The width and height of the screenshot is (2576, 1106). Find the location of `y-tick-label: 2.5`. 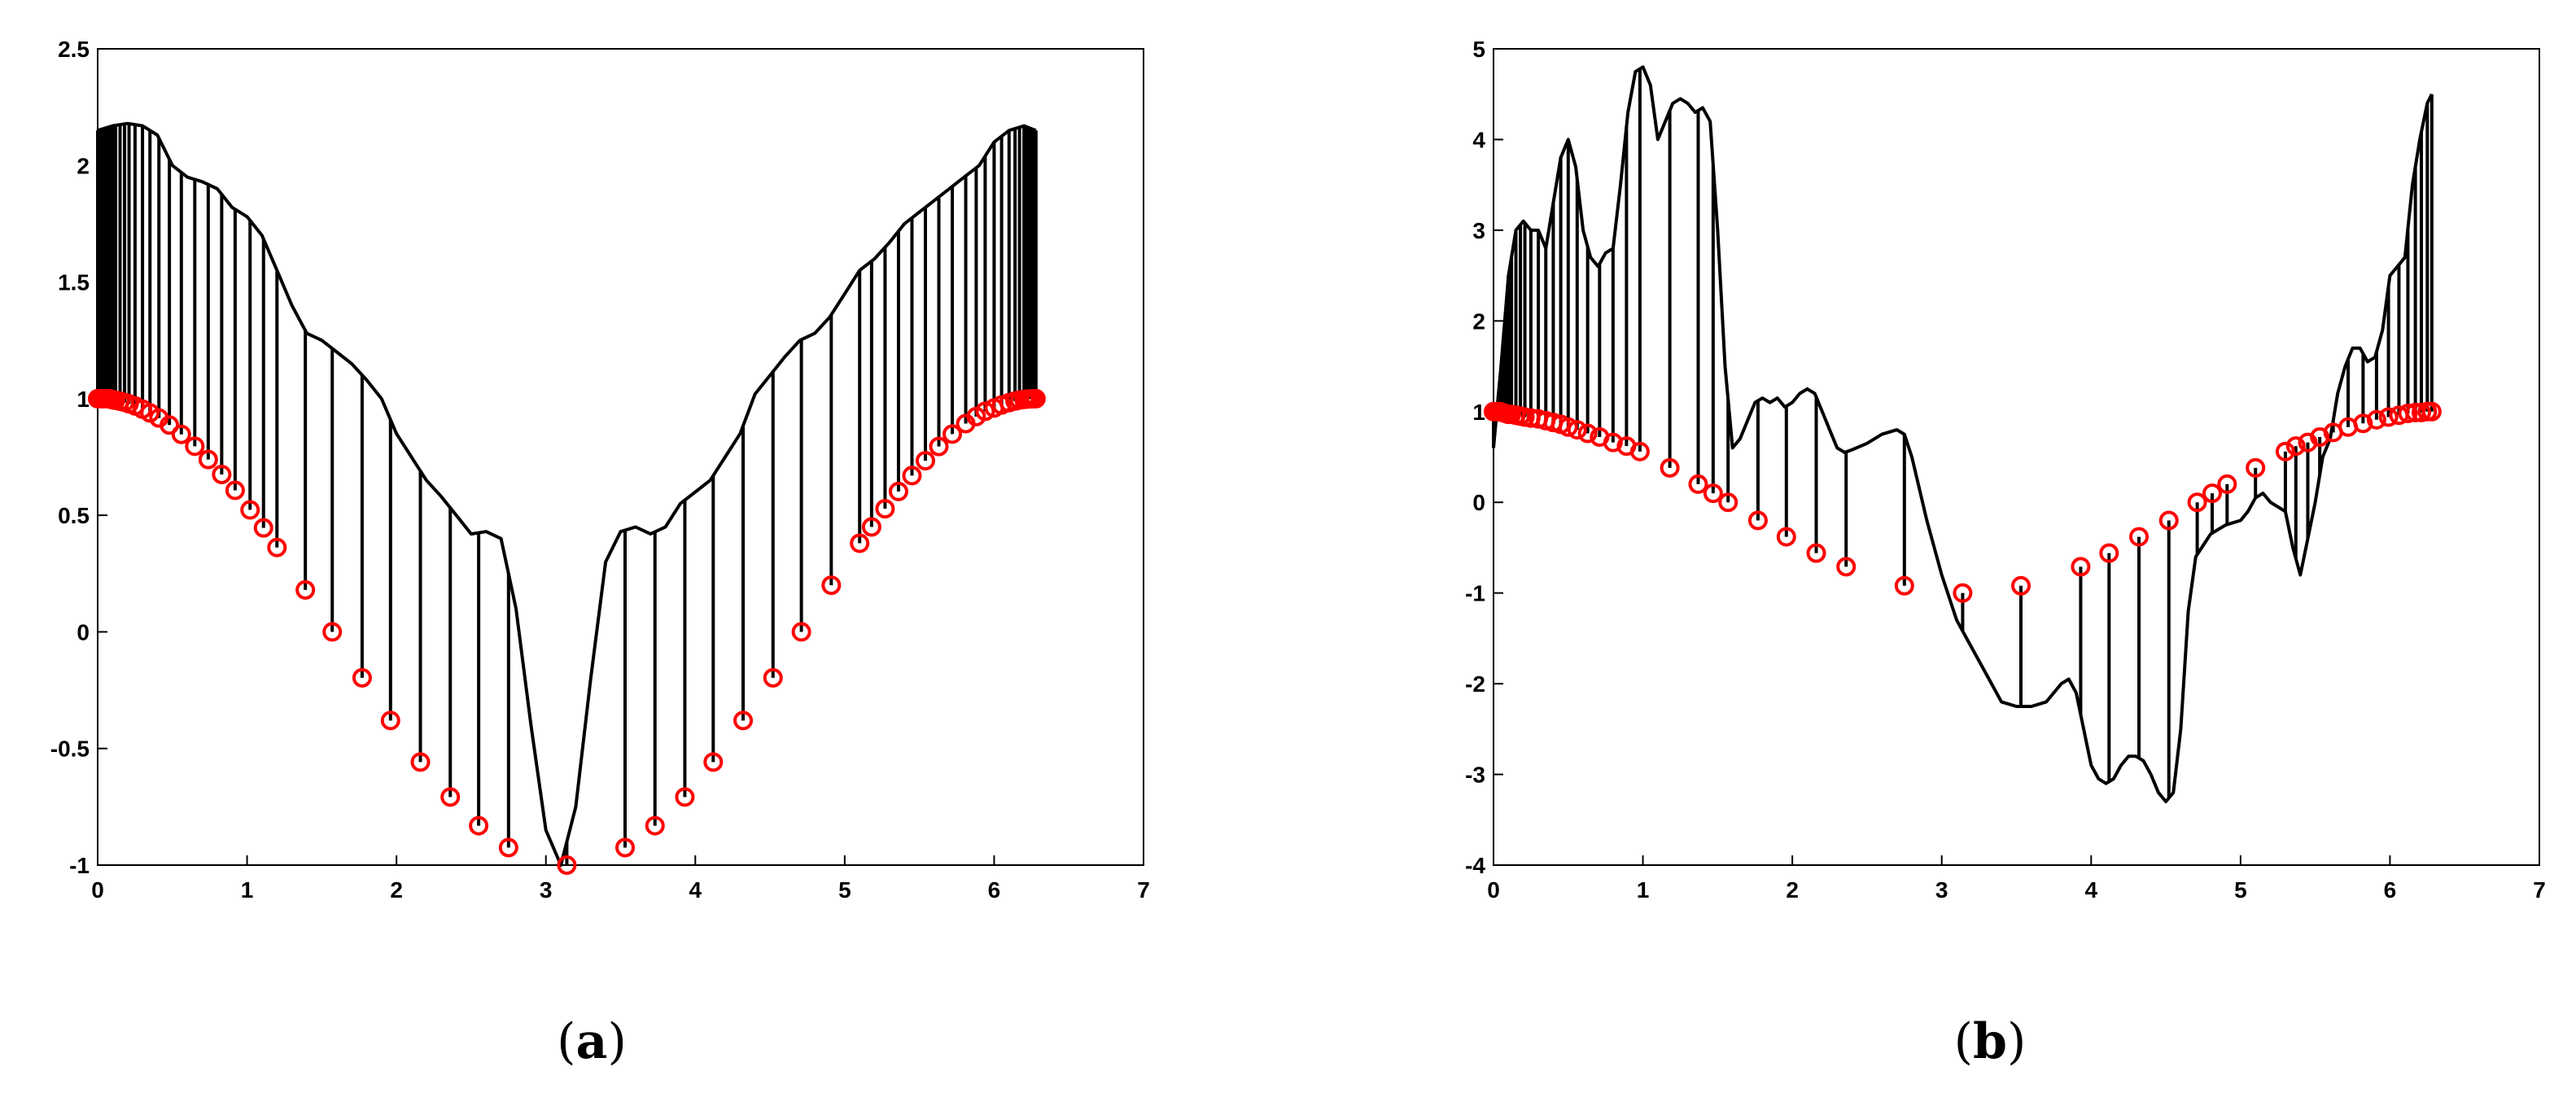

y-tick-label: 2.5 is located at coordinates (74, 49).